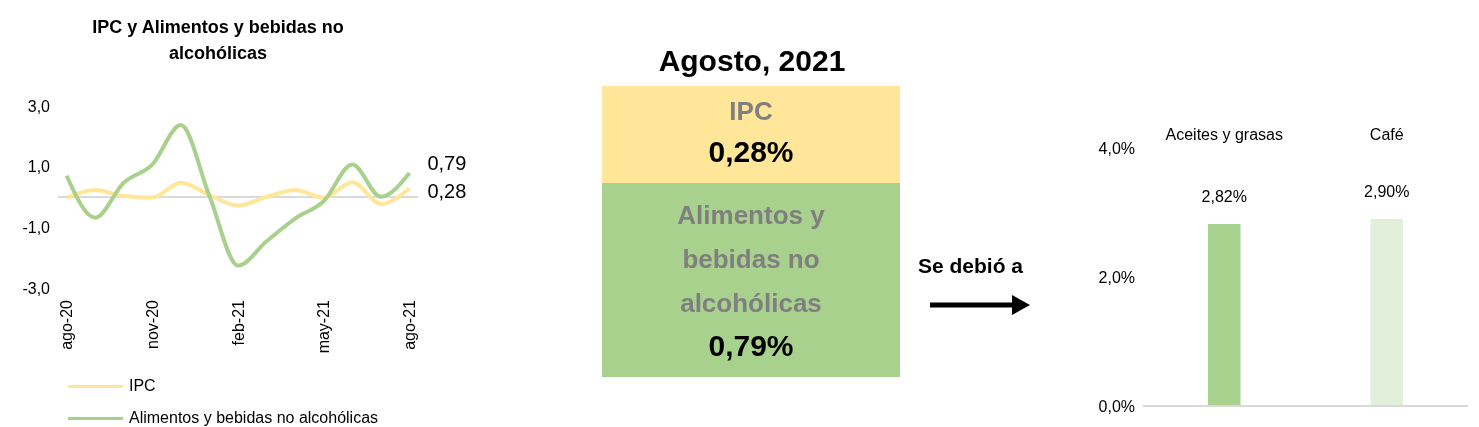 The height and width of the screenshot is (427, 1479). I want to click on x-tick-label: Café, so click(1386, 134).